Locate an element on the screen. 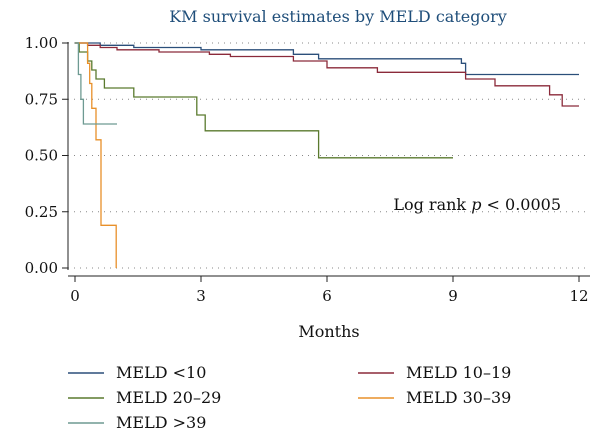 The height and width of the screenshot is (442, 600). legend-item-4: MELD >39 is located at coordinates (137, 422).